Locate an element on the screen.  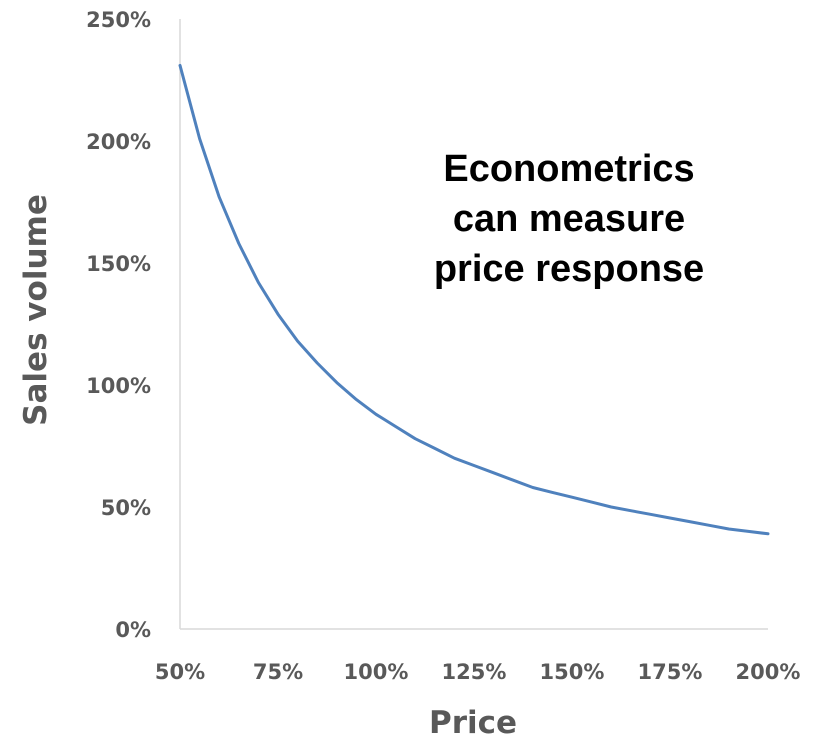
x-tick-label: 150% is located at coordinates (572, 672).